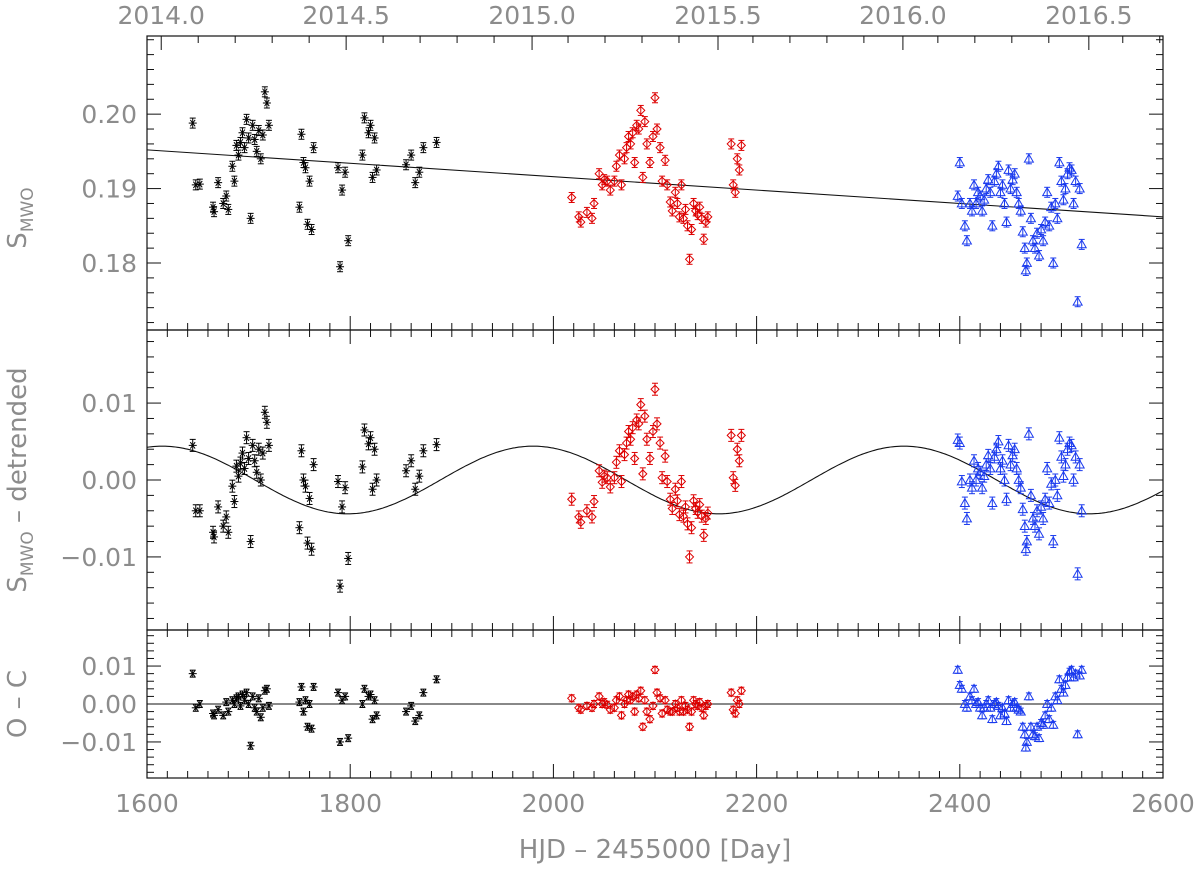 This screenshot has height=869, width=1200. What do you see at coordinates (109, 263) in the screenshot?
I see `top-ytick-label: 0.18` at bounding box center [109, 263].